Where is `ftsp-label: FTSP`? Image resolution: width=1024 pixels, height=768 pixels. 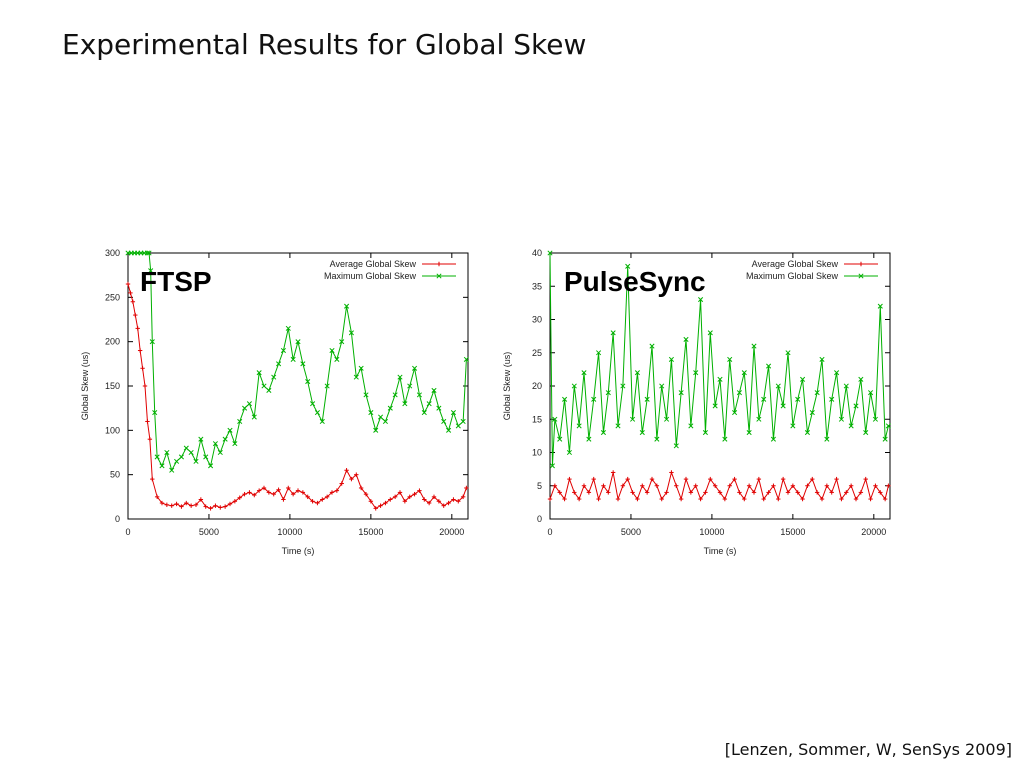
ftsp-label: FTSP is located at coordinates (176, 281).